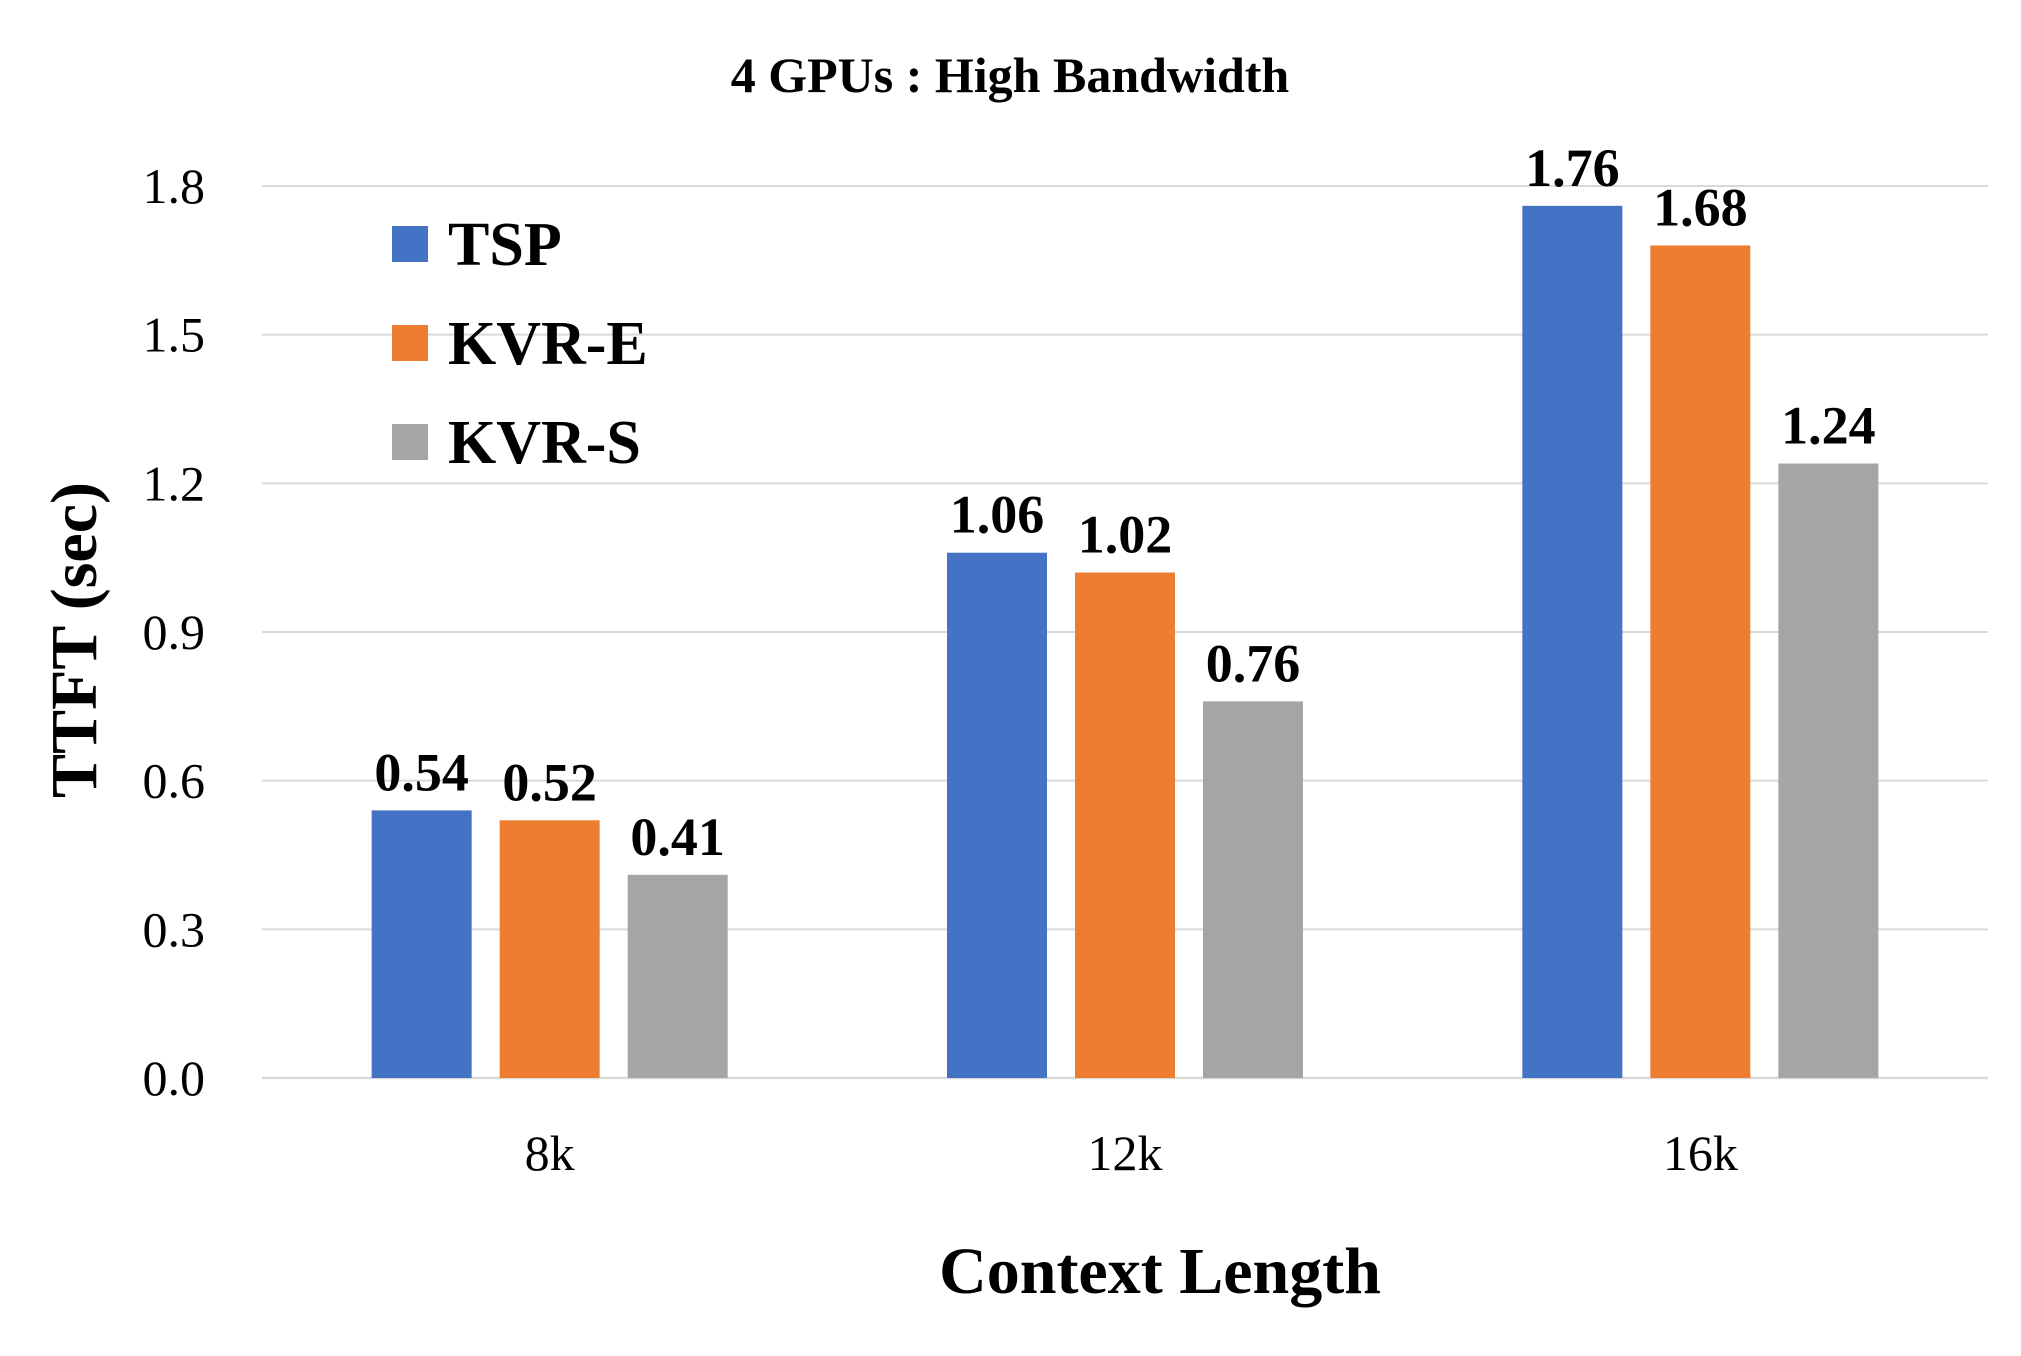 This screenshot has width=2021, height=1356. What do you see at coordinates (1572, 642) in the screenshot?
I see `bar-tsp-16k` at bounding box center [1572, 642].